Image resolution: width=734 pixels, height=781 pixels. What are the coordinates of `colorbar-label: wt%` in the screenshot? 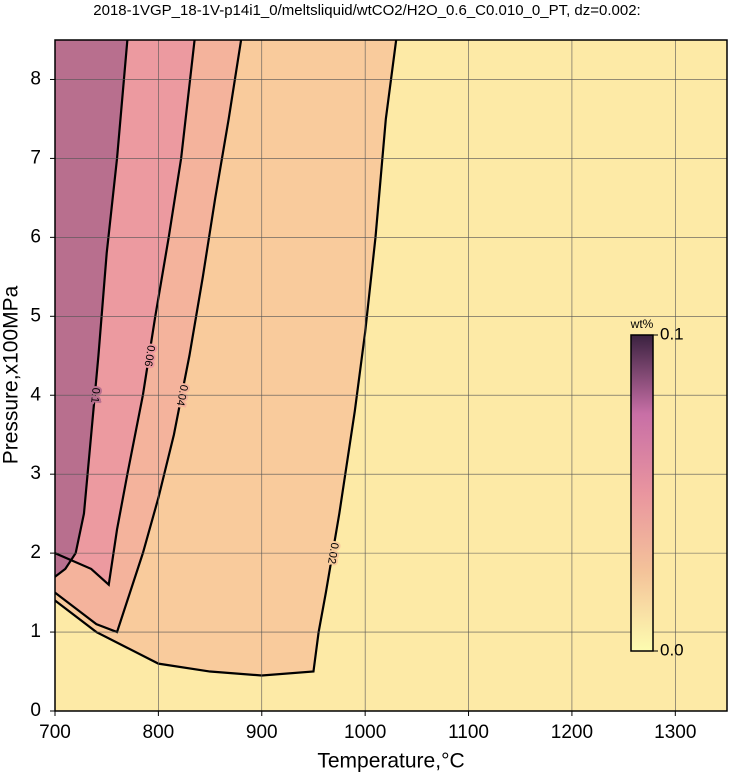 It's located at (642, 324).